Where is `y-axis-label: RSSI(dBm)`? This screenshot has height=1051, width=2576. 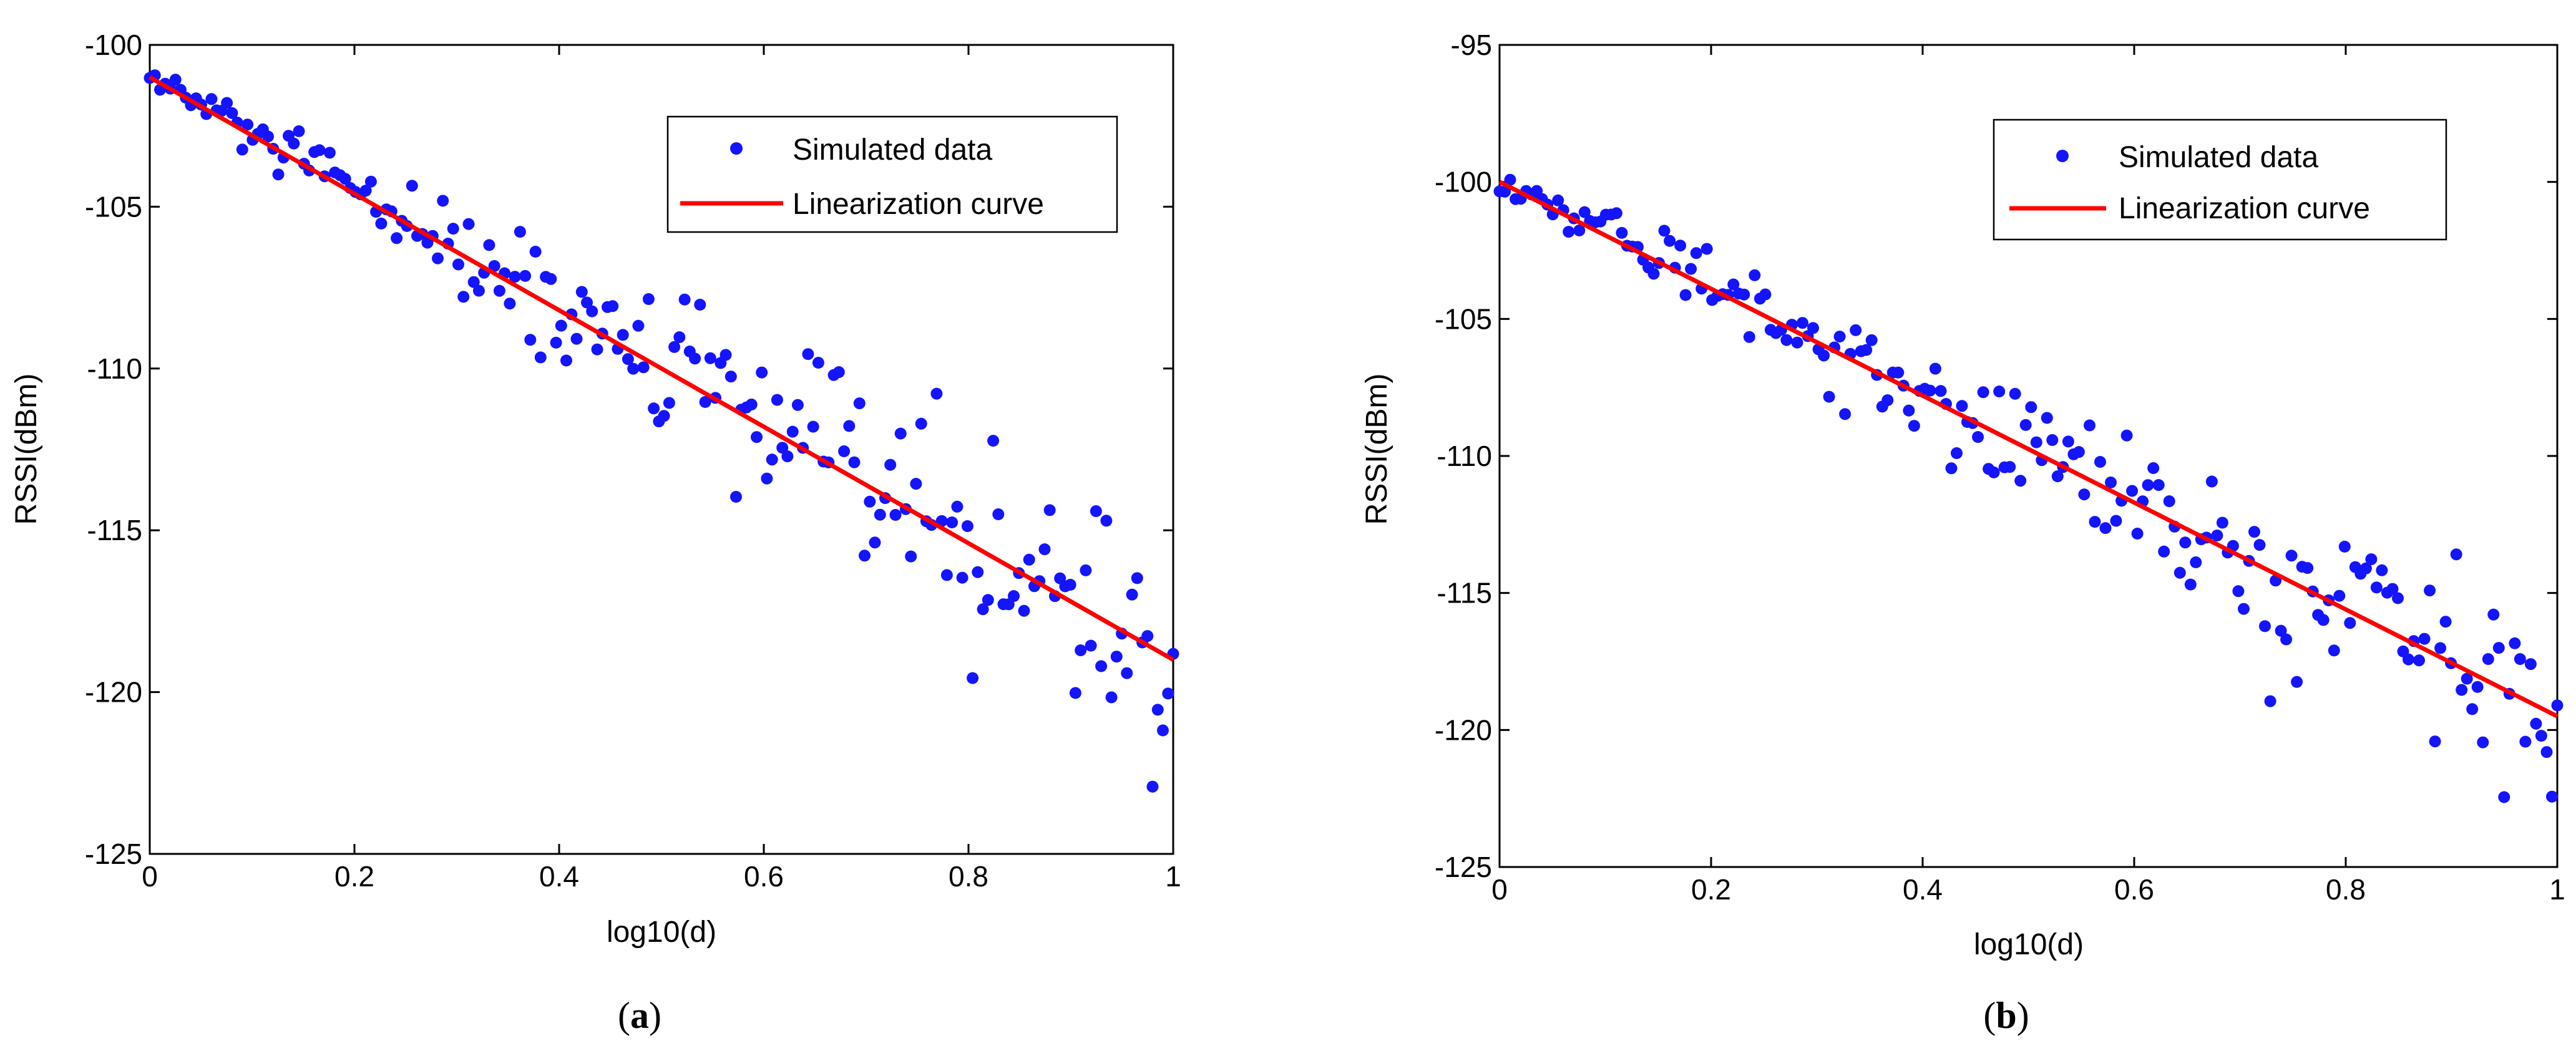
y-axis-label: RSSI(dBm) is located at coordinates (1376, 449).